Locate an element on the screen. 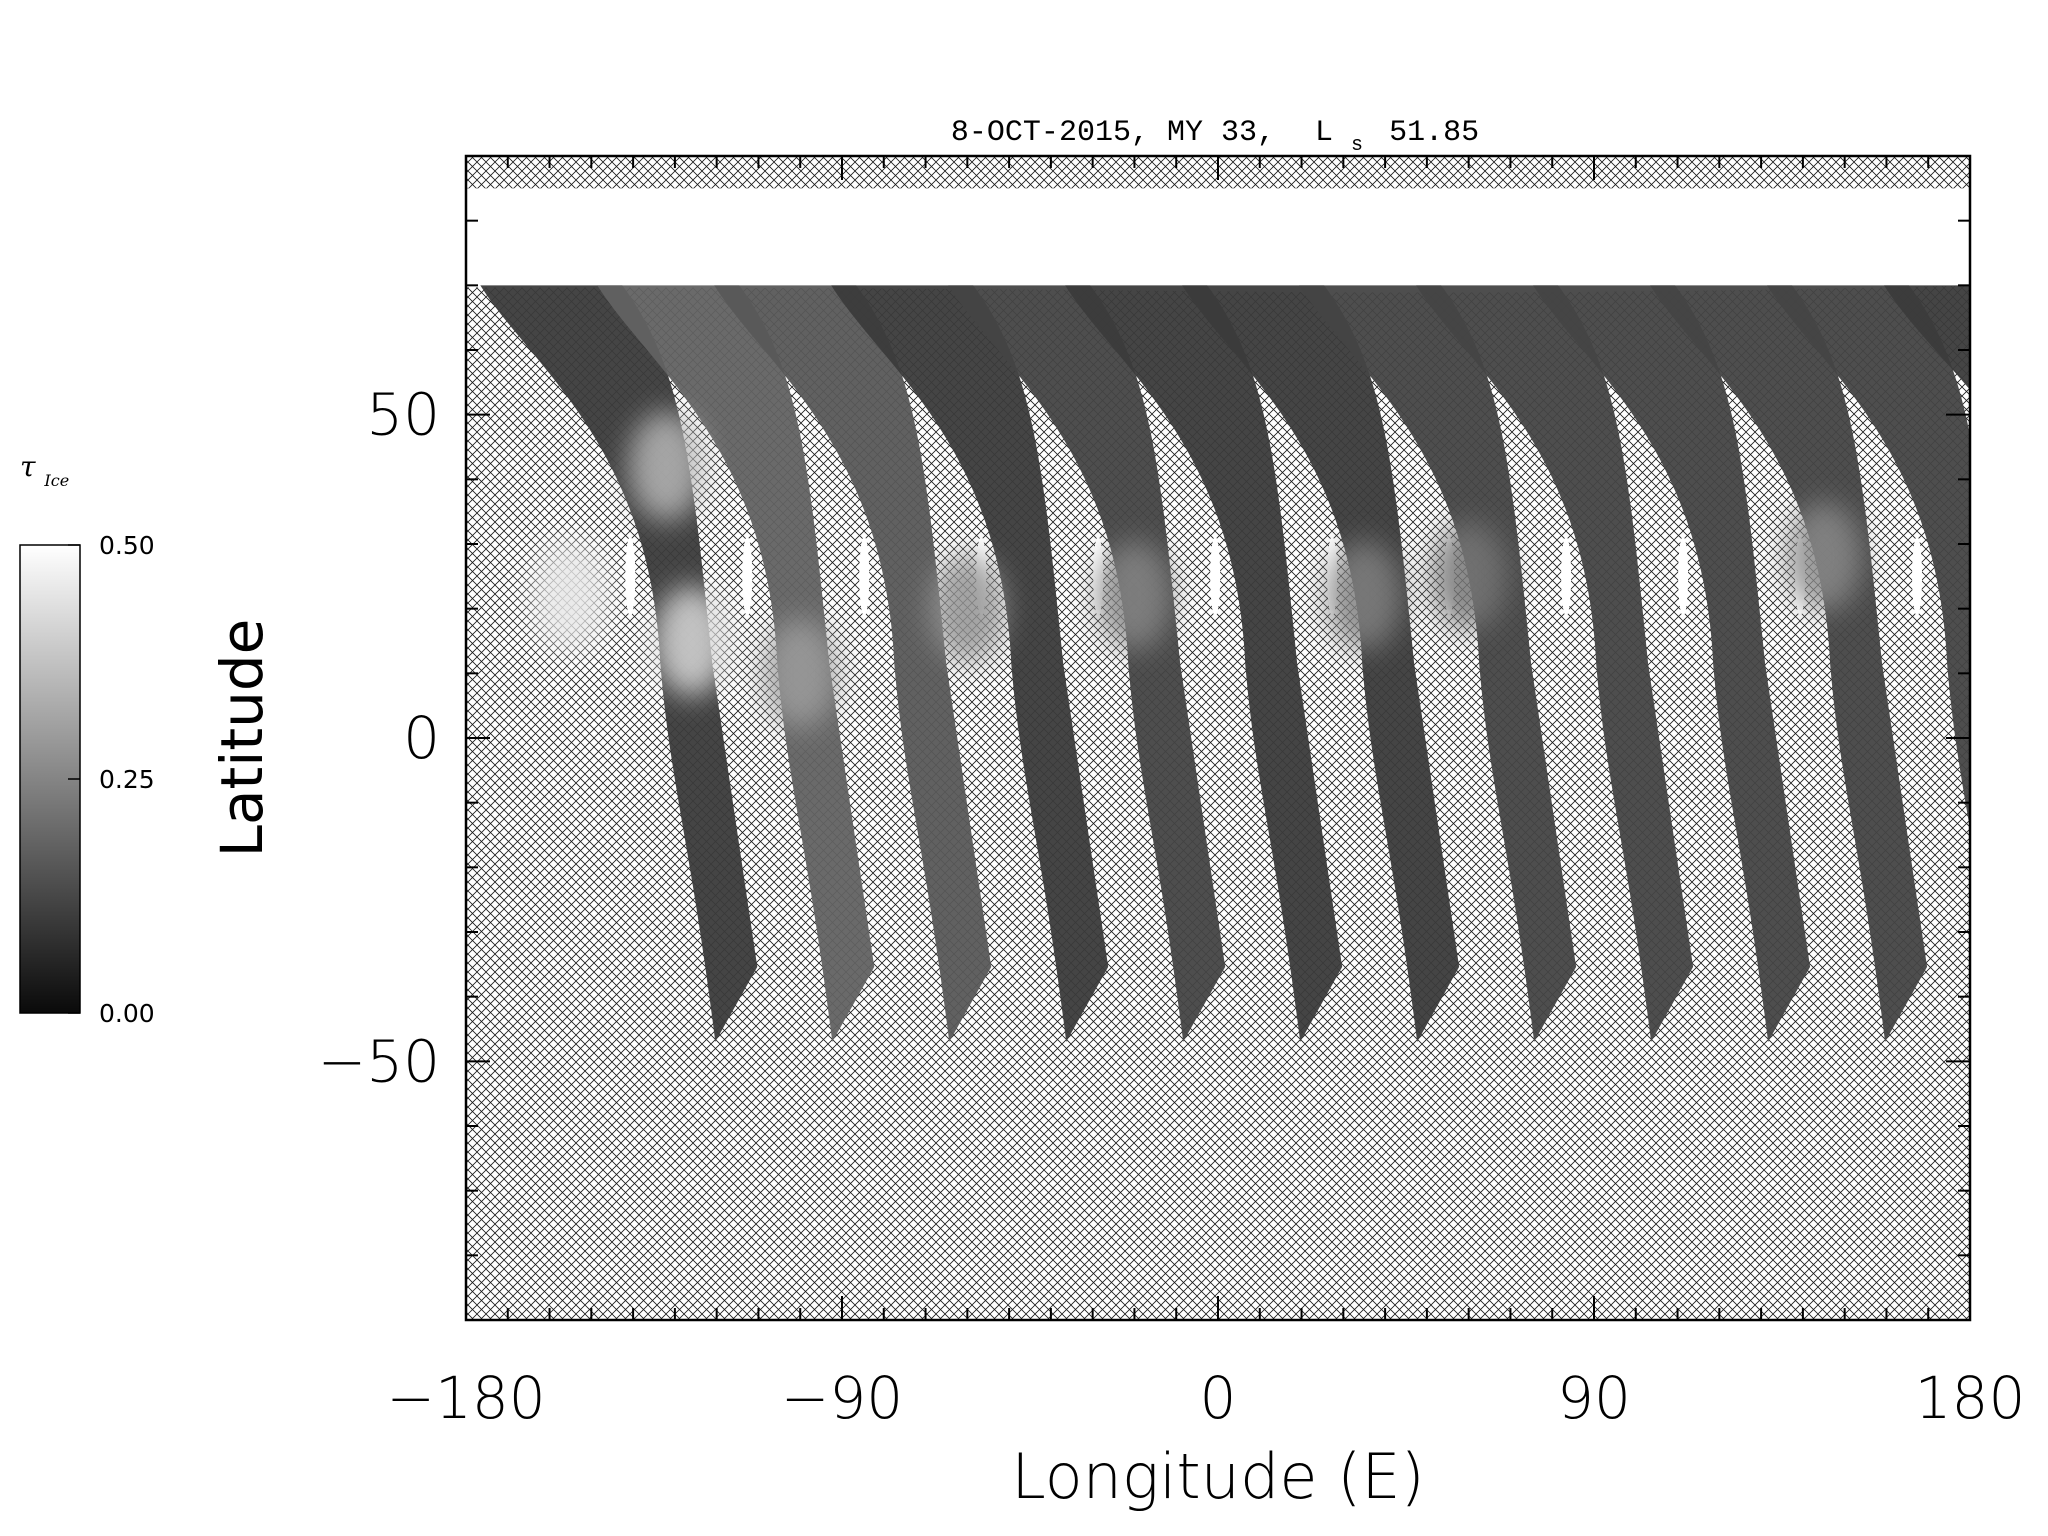  x-tick-label: −90 is located at coordinates (842, 1398).